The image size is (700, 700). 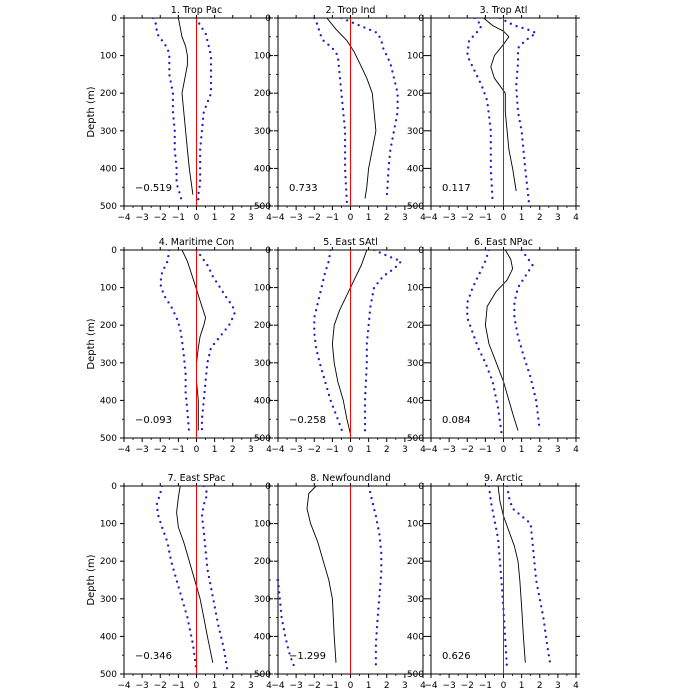 What do you see at coordinates (576, 450) in the screenshot?
I see `x-tick-label: 4` at bounding box center [576, 450].